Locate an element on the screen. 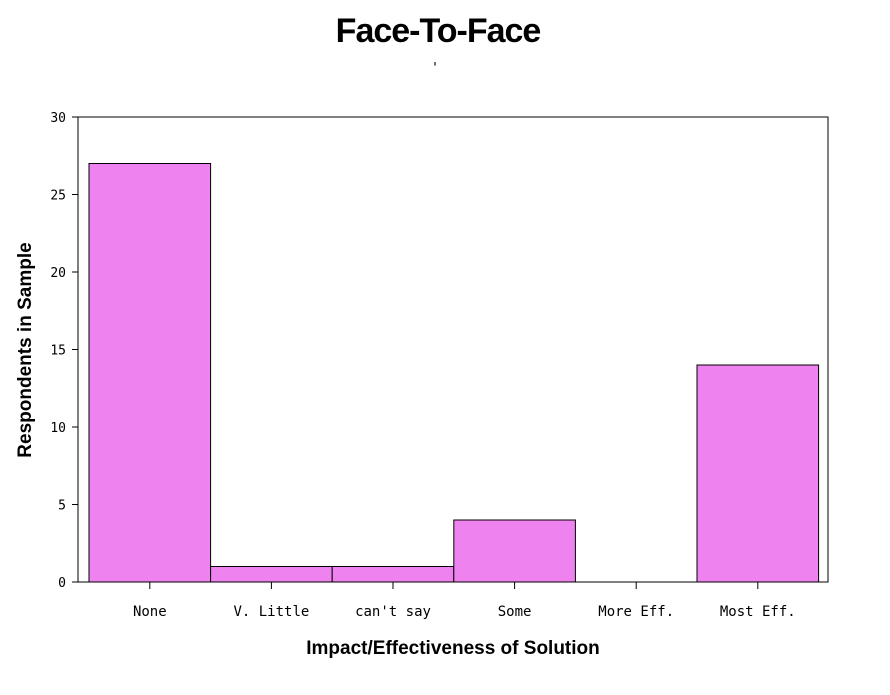 The height and width of the screenshot is (695, 890). chart-subtitle: ' is located at coordinates (435, 68).